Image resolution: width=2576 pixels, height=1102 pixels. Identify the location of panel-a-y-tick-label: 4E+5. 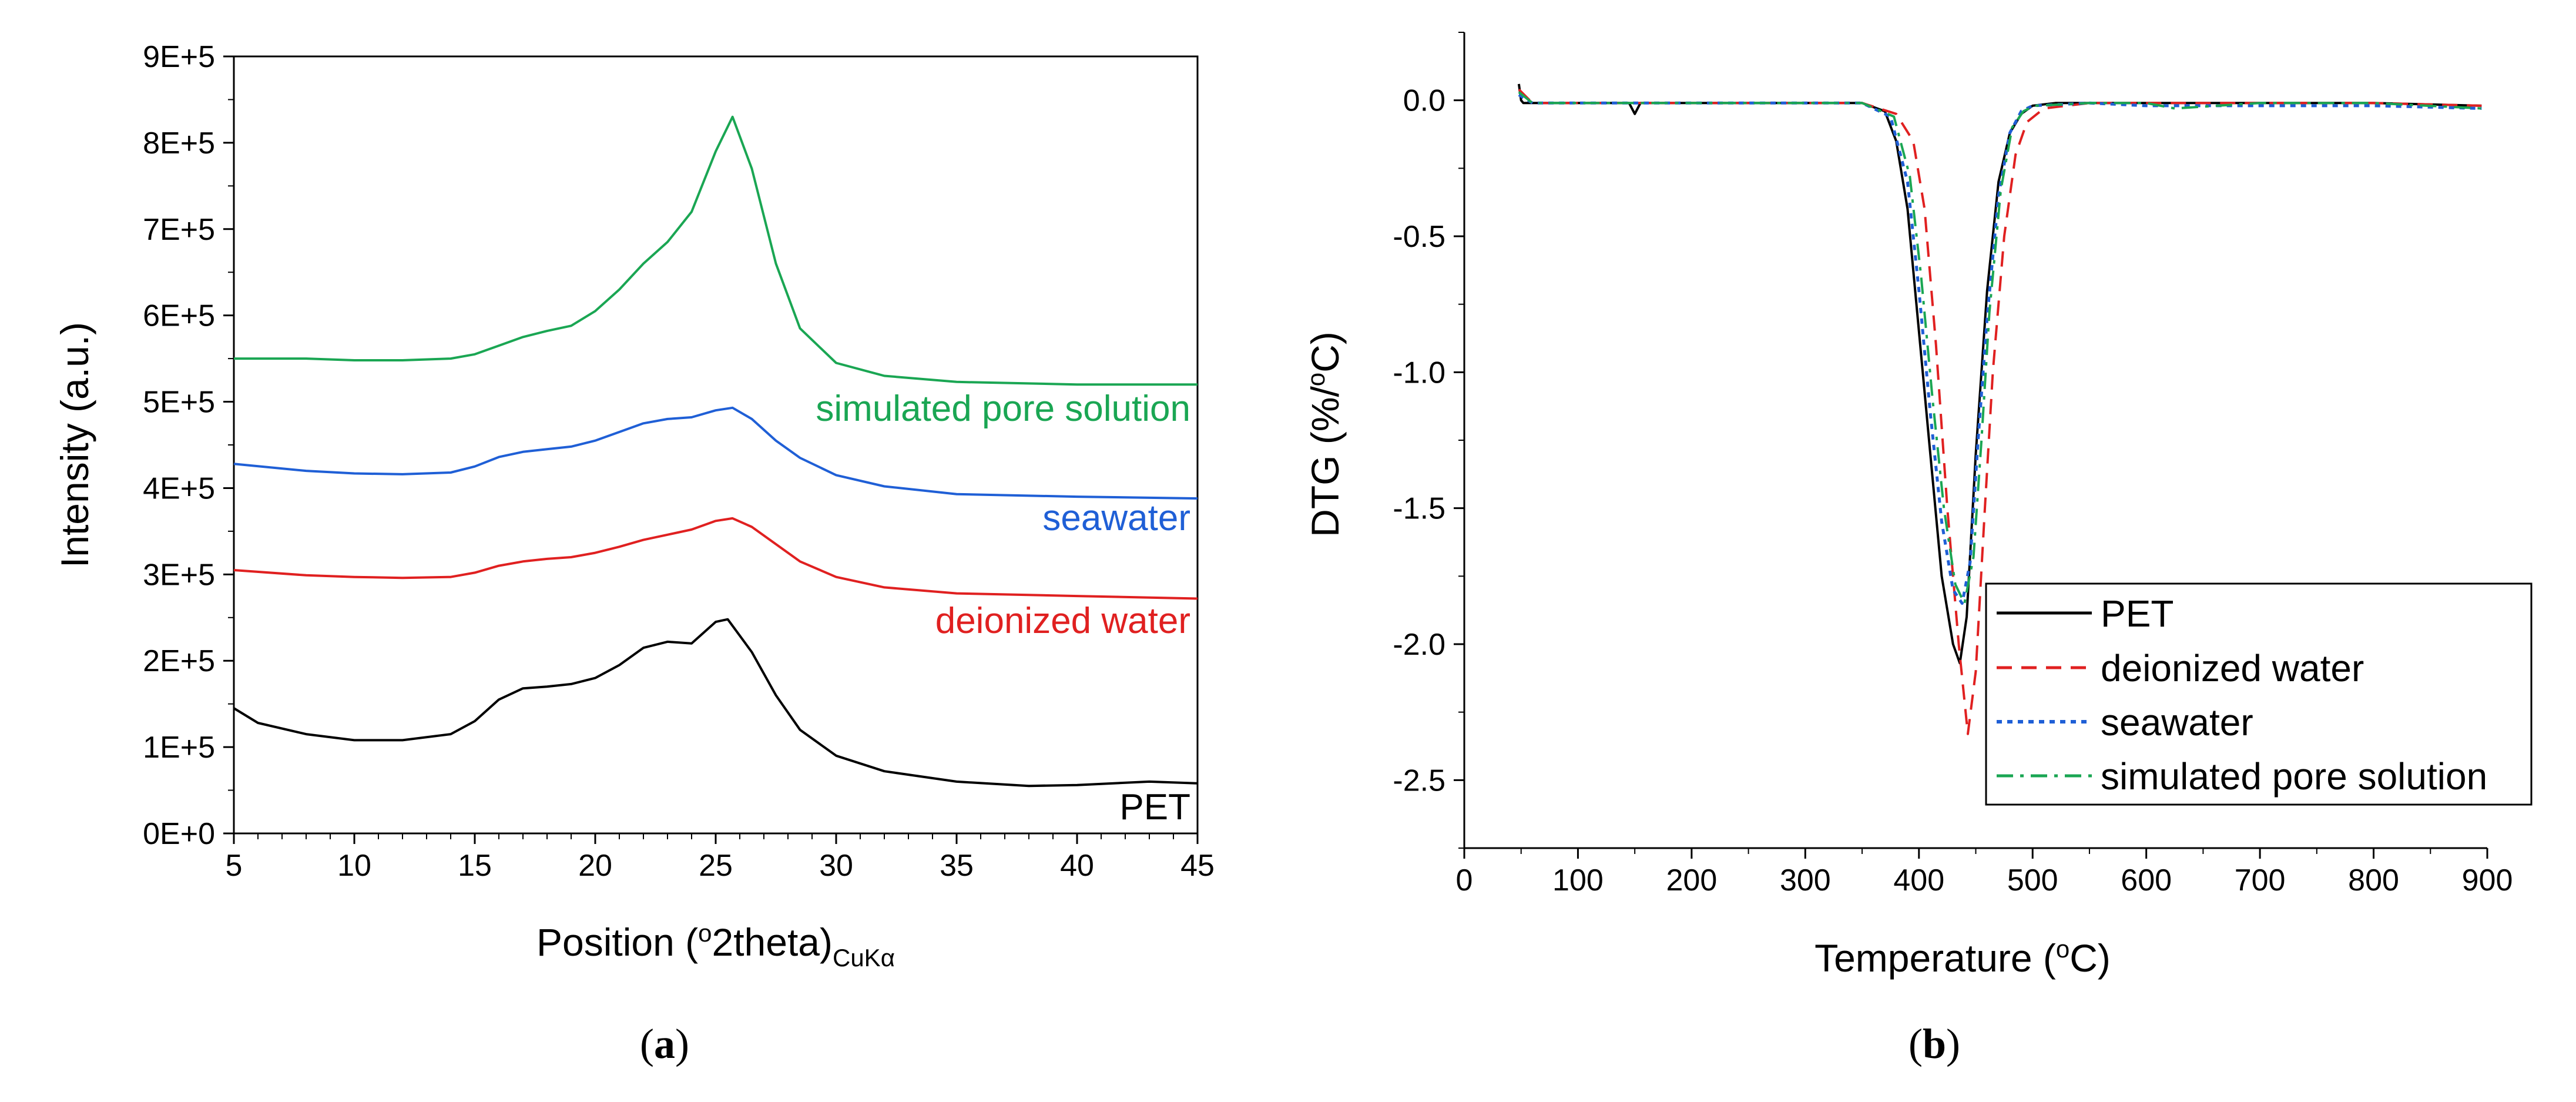
(179, 488).